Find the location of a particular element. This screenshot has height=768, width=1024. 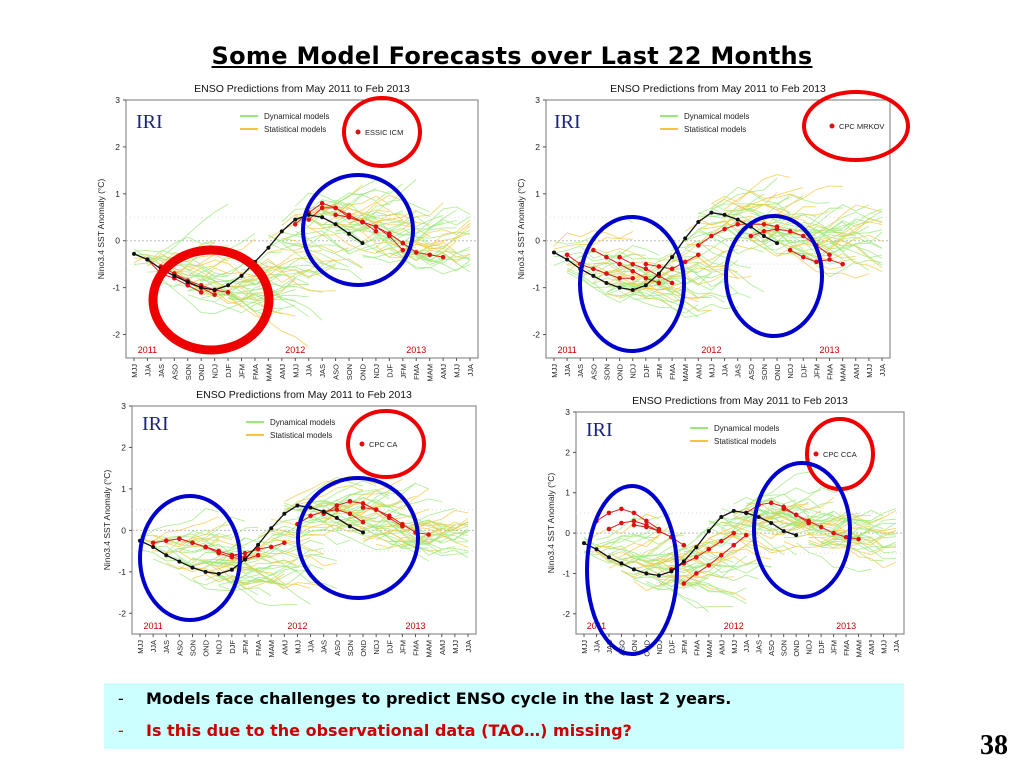

legend-dynamical-label: Dynamical models is located at coordinates (746, 428).